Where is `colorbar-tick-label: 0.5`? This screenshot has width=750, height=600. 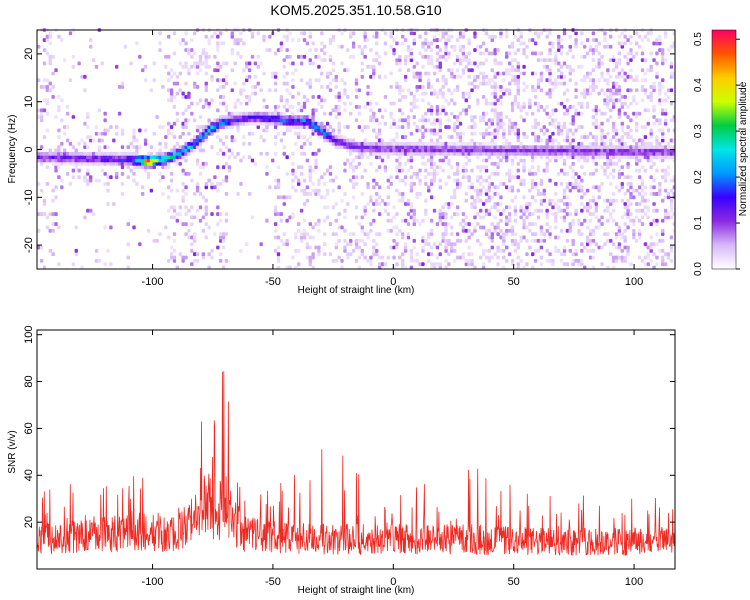
colorbar-tick-label: 0.5 is located at coordinates (698, 39).